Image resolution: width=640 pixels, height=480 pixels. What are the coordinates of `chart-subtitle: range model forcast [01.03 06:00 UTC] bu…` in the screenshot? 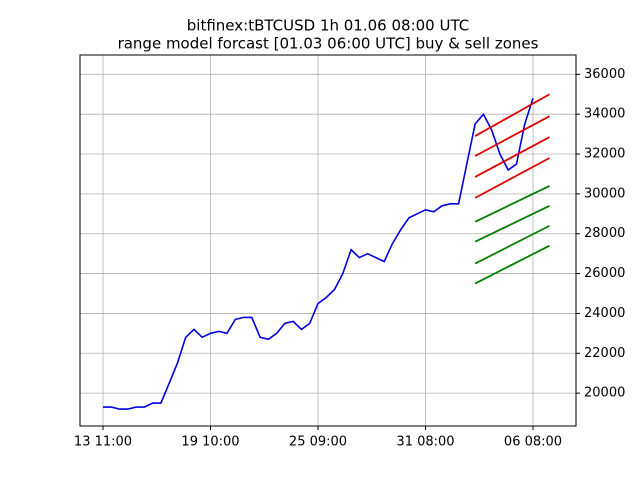 It's located at (328, 44).